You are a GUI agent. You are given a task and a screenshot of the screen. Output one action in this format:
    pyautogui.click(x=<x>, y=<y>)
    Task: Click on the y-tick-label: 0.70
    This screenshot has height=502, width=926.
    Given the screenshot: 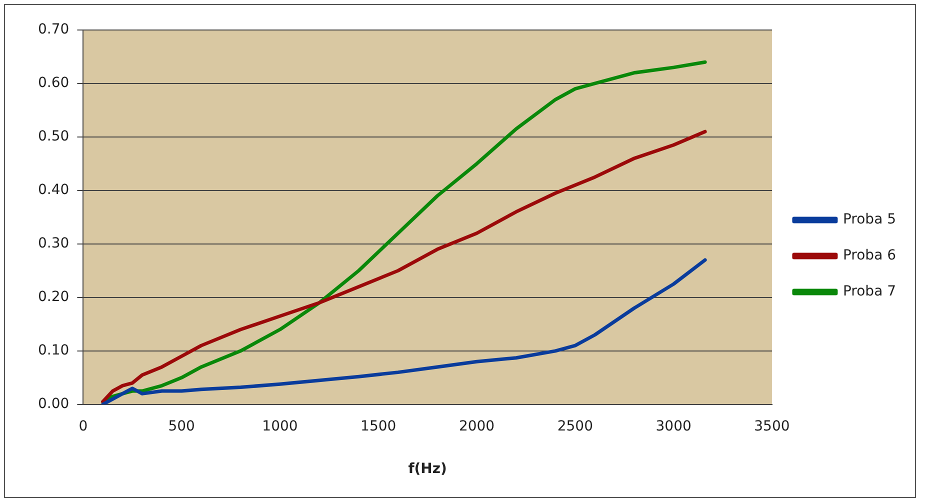 What is the action you would take?
    pyautogui.click(x=54, y=30)
    